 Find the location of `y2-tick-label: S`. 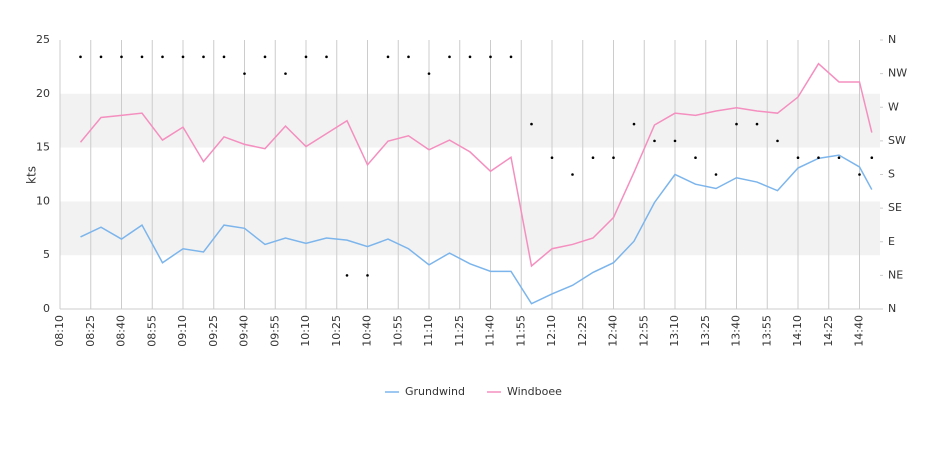

y2-tick-label: S is located at coordinates (891, 174).